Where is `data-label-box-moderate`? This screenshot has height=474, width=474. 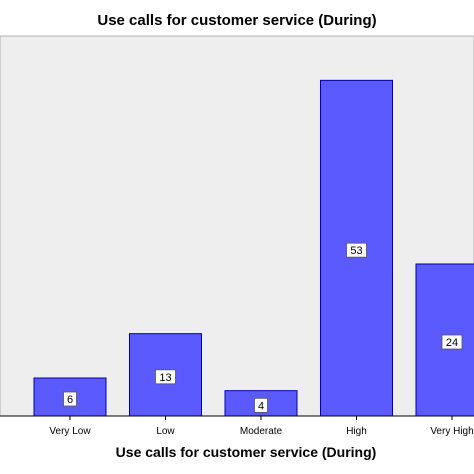
data-label-box-moderate is located at coordinates (261, 405).